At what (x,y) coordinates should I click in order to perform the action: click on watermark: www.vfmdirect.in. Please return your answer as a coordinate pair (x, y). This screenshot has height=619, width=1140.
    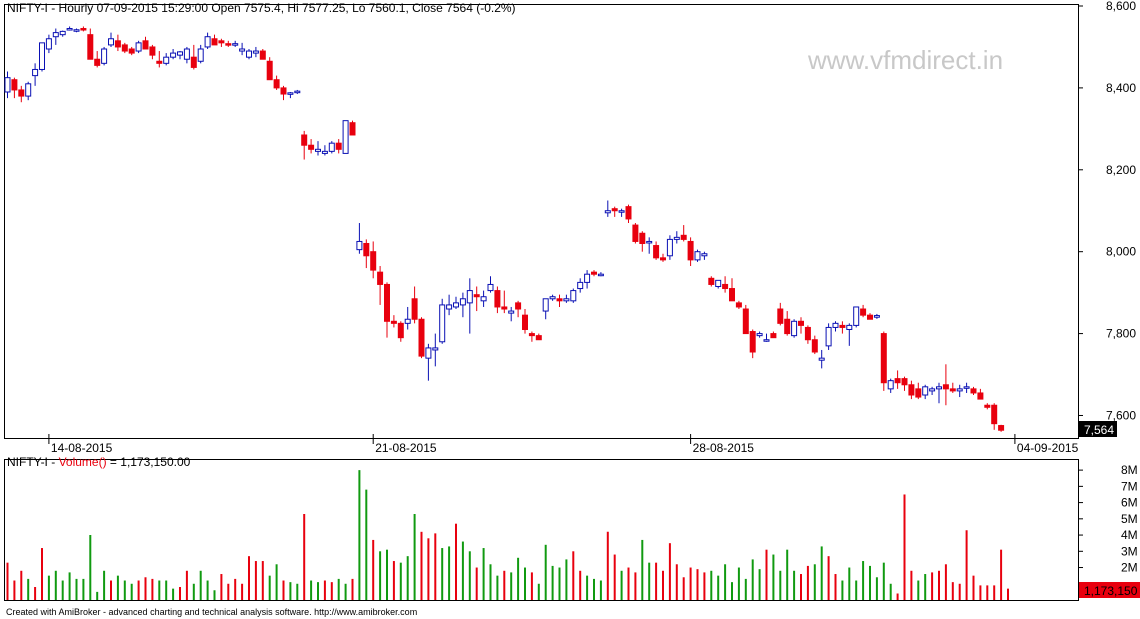
    Looking at the image, I should click on (905, 60).